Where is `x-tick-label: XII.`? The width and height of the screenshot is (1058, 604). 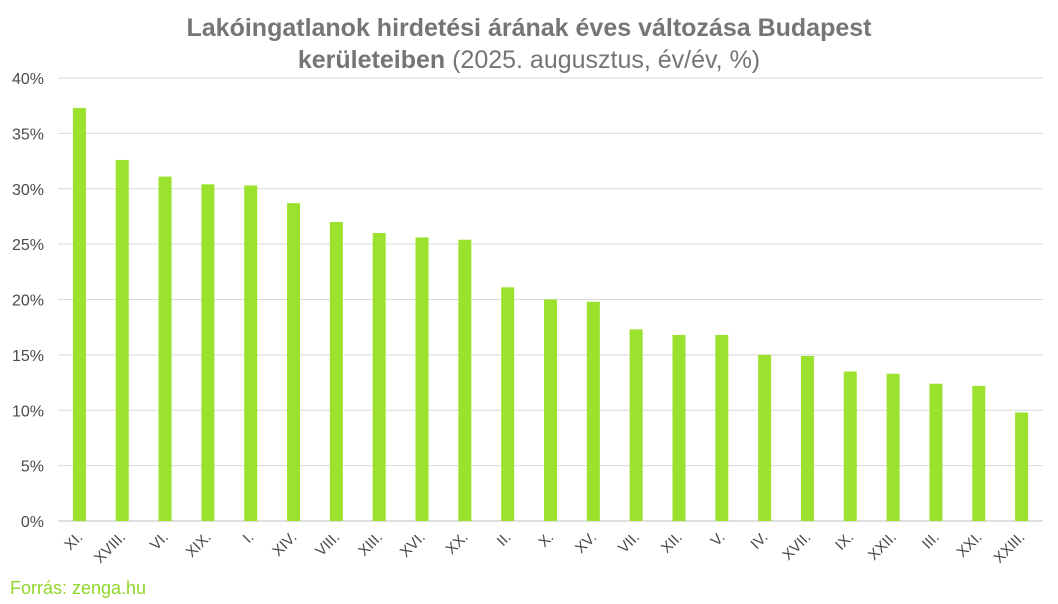
x-tick-label: XII. is located at coordinates (672, 543).